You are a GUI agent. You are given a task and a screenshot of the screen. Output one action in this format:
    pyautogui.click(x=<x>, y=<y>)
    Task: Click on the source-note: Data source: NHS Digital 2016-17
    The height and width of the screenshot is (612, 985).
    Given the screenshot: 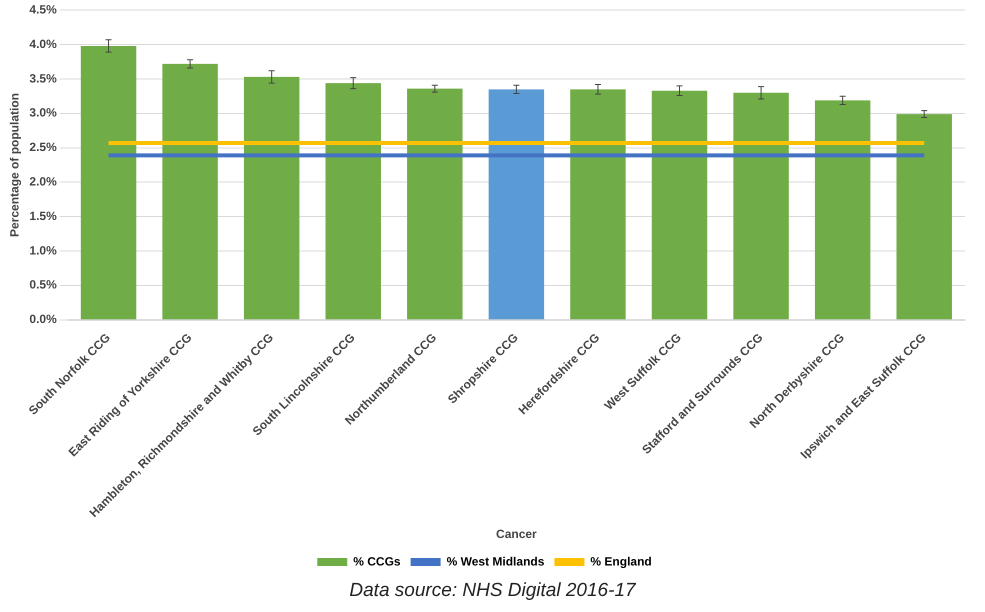 What is the action you would take?
    pyautogui.click(x=493, y=591)
    